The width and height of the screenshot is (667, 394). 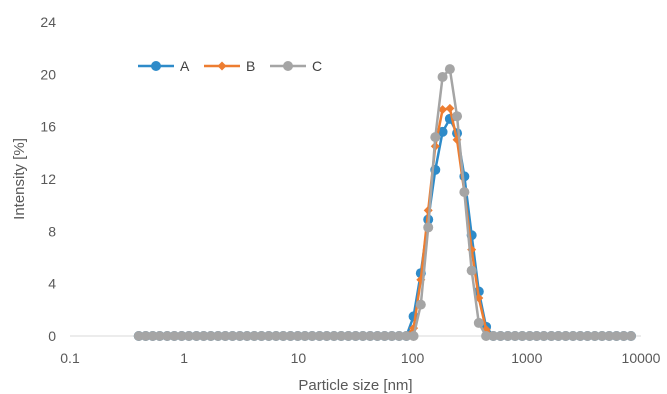 I want to click on x-tick-label: 100, so click(x=413, y=358).